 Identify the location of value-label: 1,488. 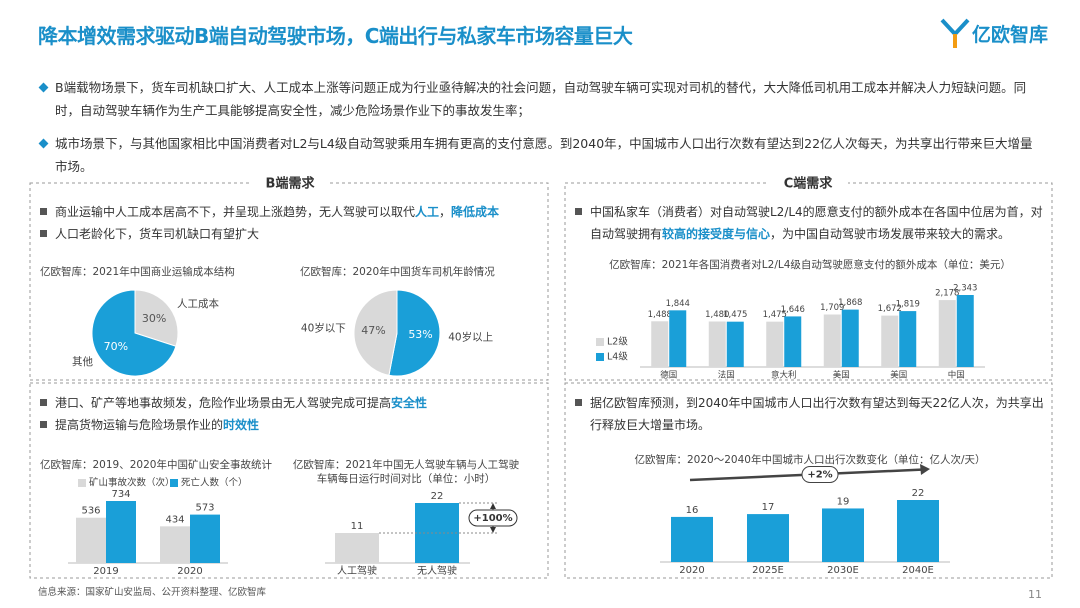
(660, 315).